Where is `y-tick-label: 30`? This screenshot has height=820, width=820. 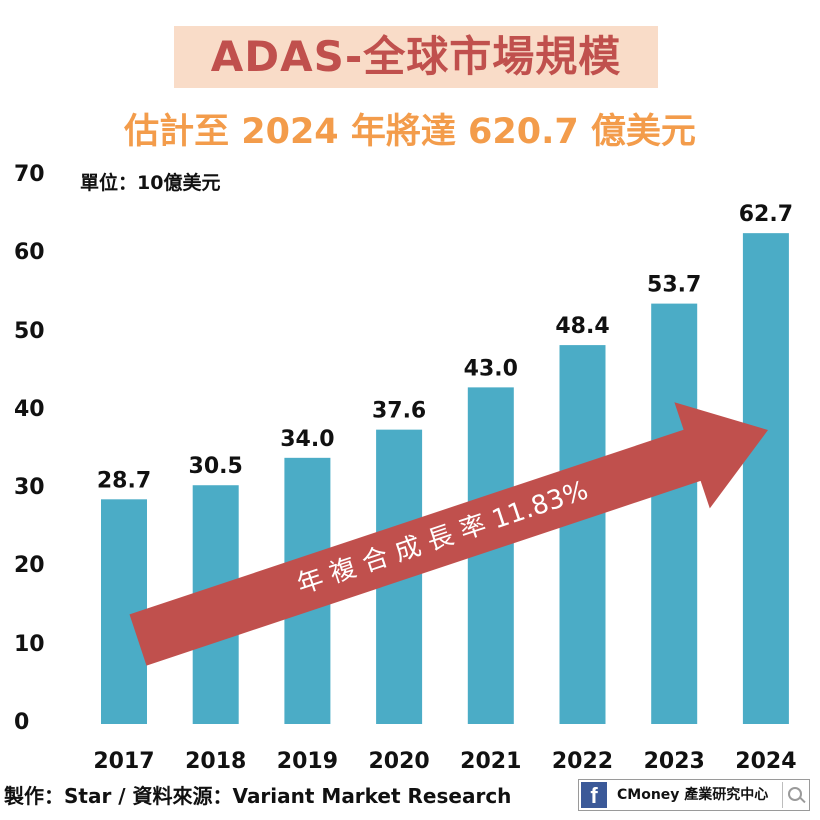 y-tick-label: 30 is located at coordinates (29, 488).